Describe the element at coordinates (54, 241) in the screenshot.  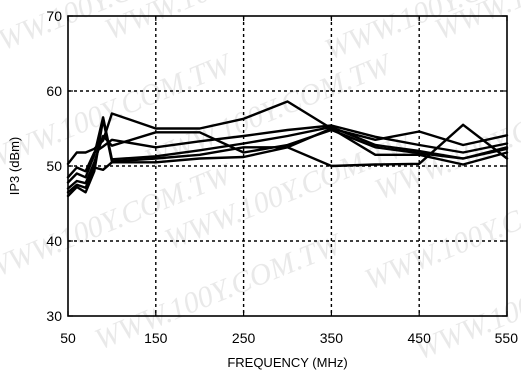
I see `y-tick-label: 40` at that location.